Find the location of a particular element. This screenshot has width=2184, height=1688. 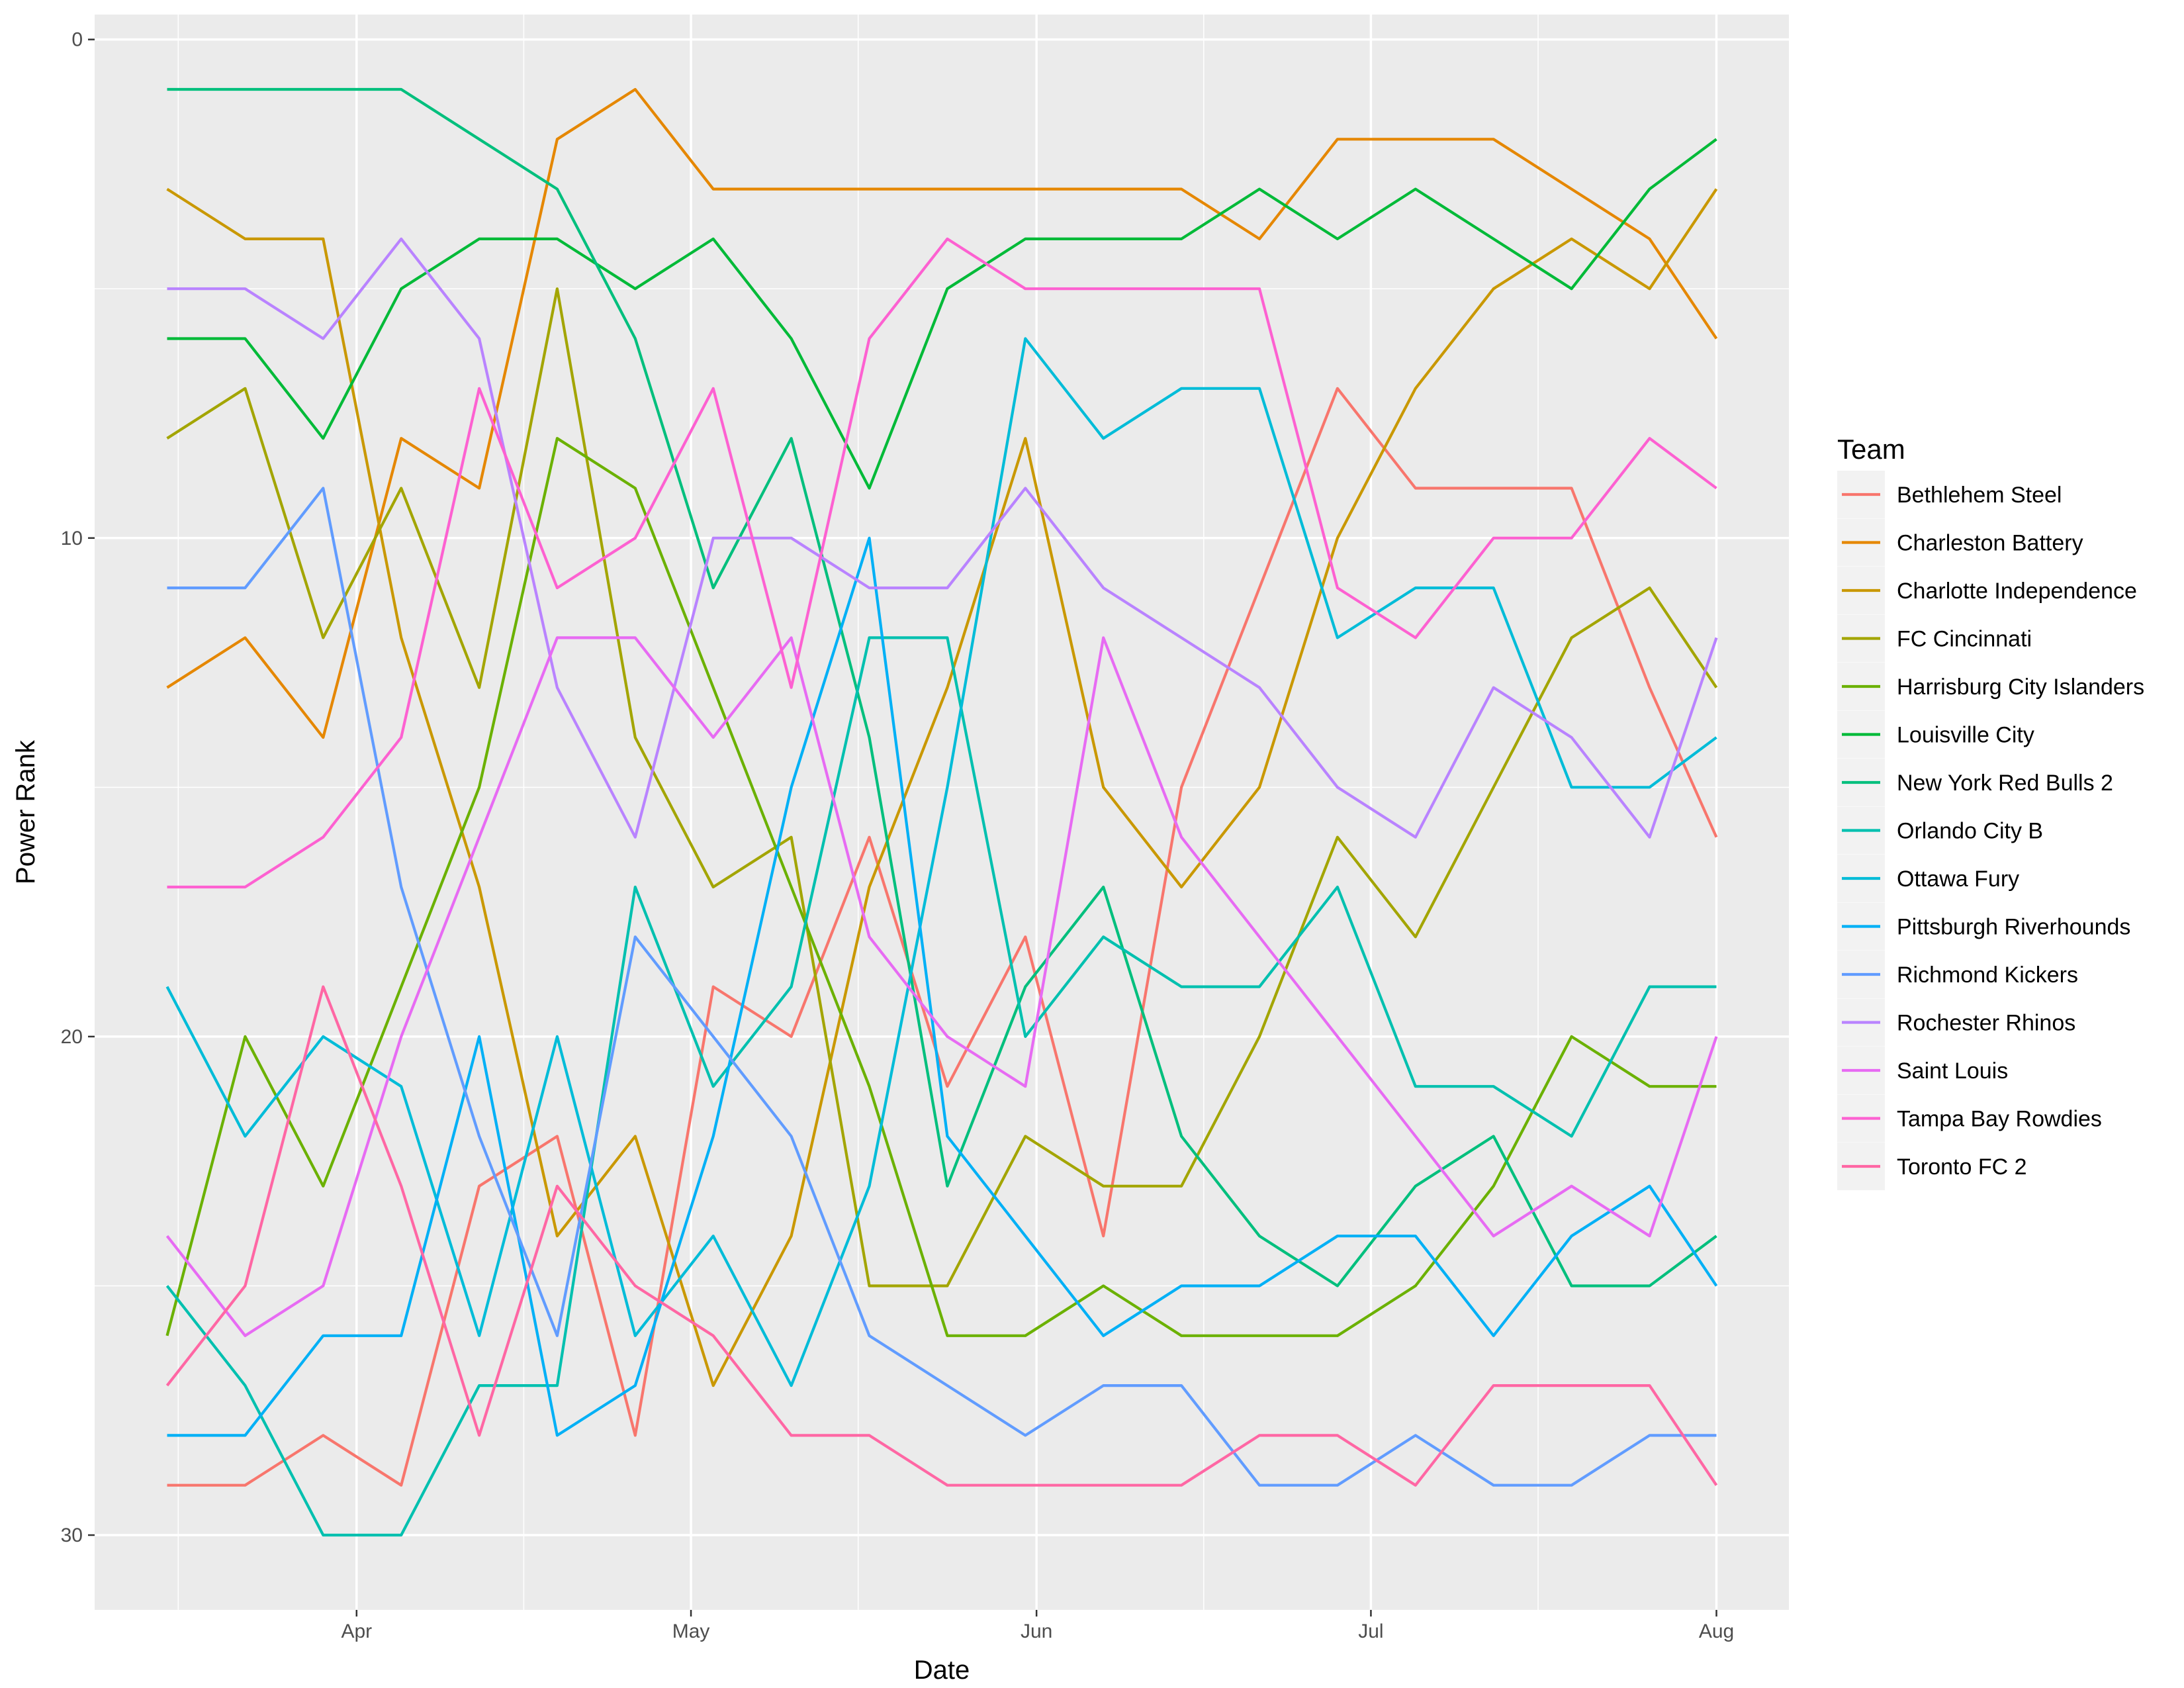

y-tick-label: 30 is located at coordinates (72, 1535).